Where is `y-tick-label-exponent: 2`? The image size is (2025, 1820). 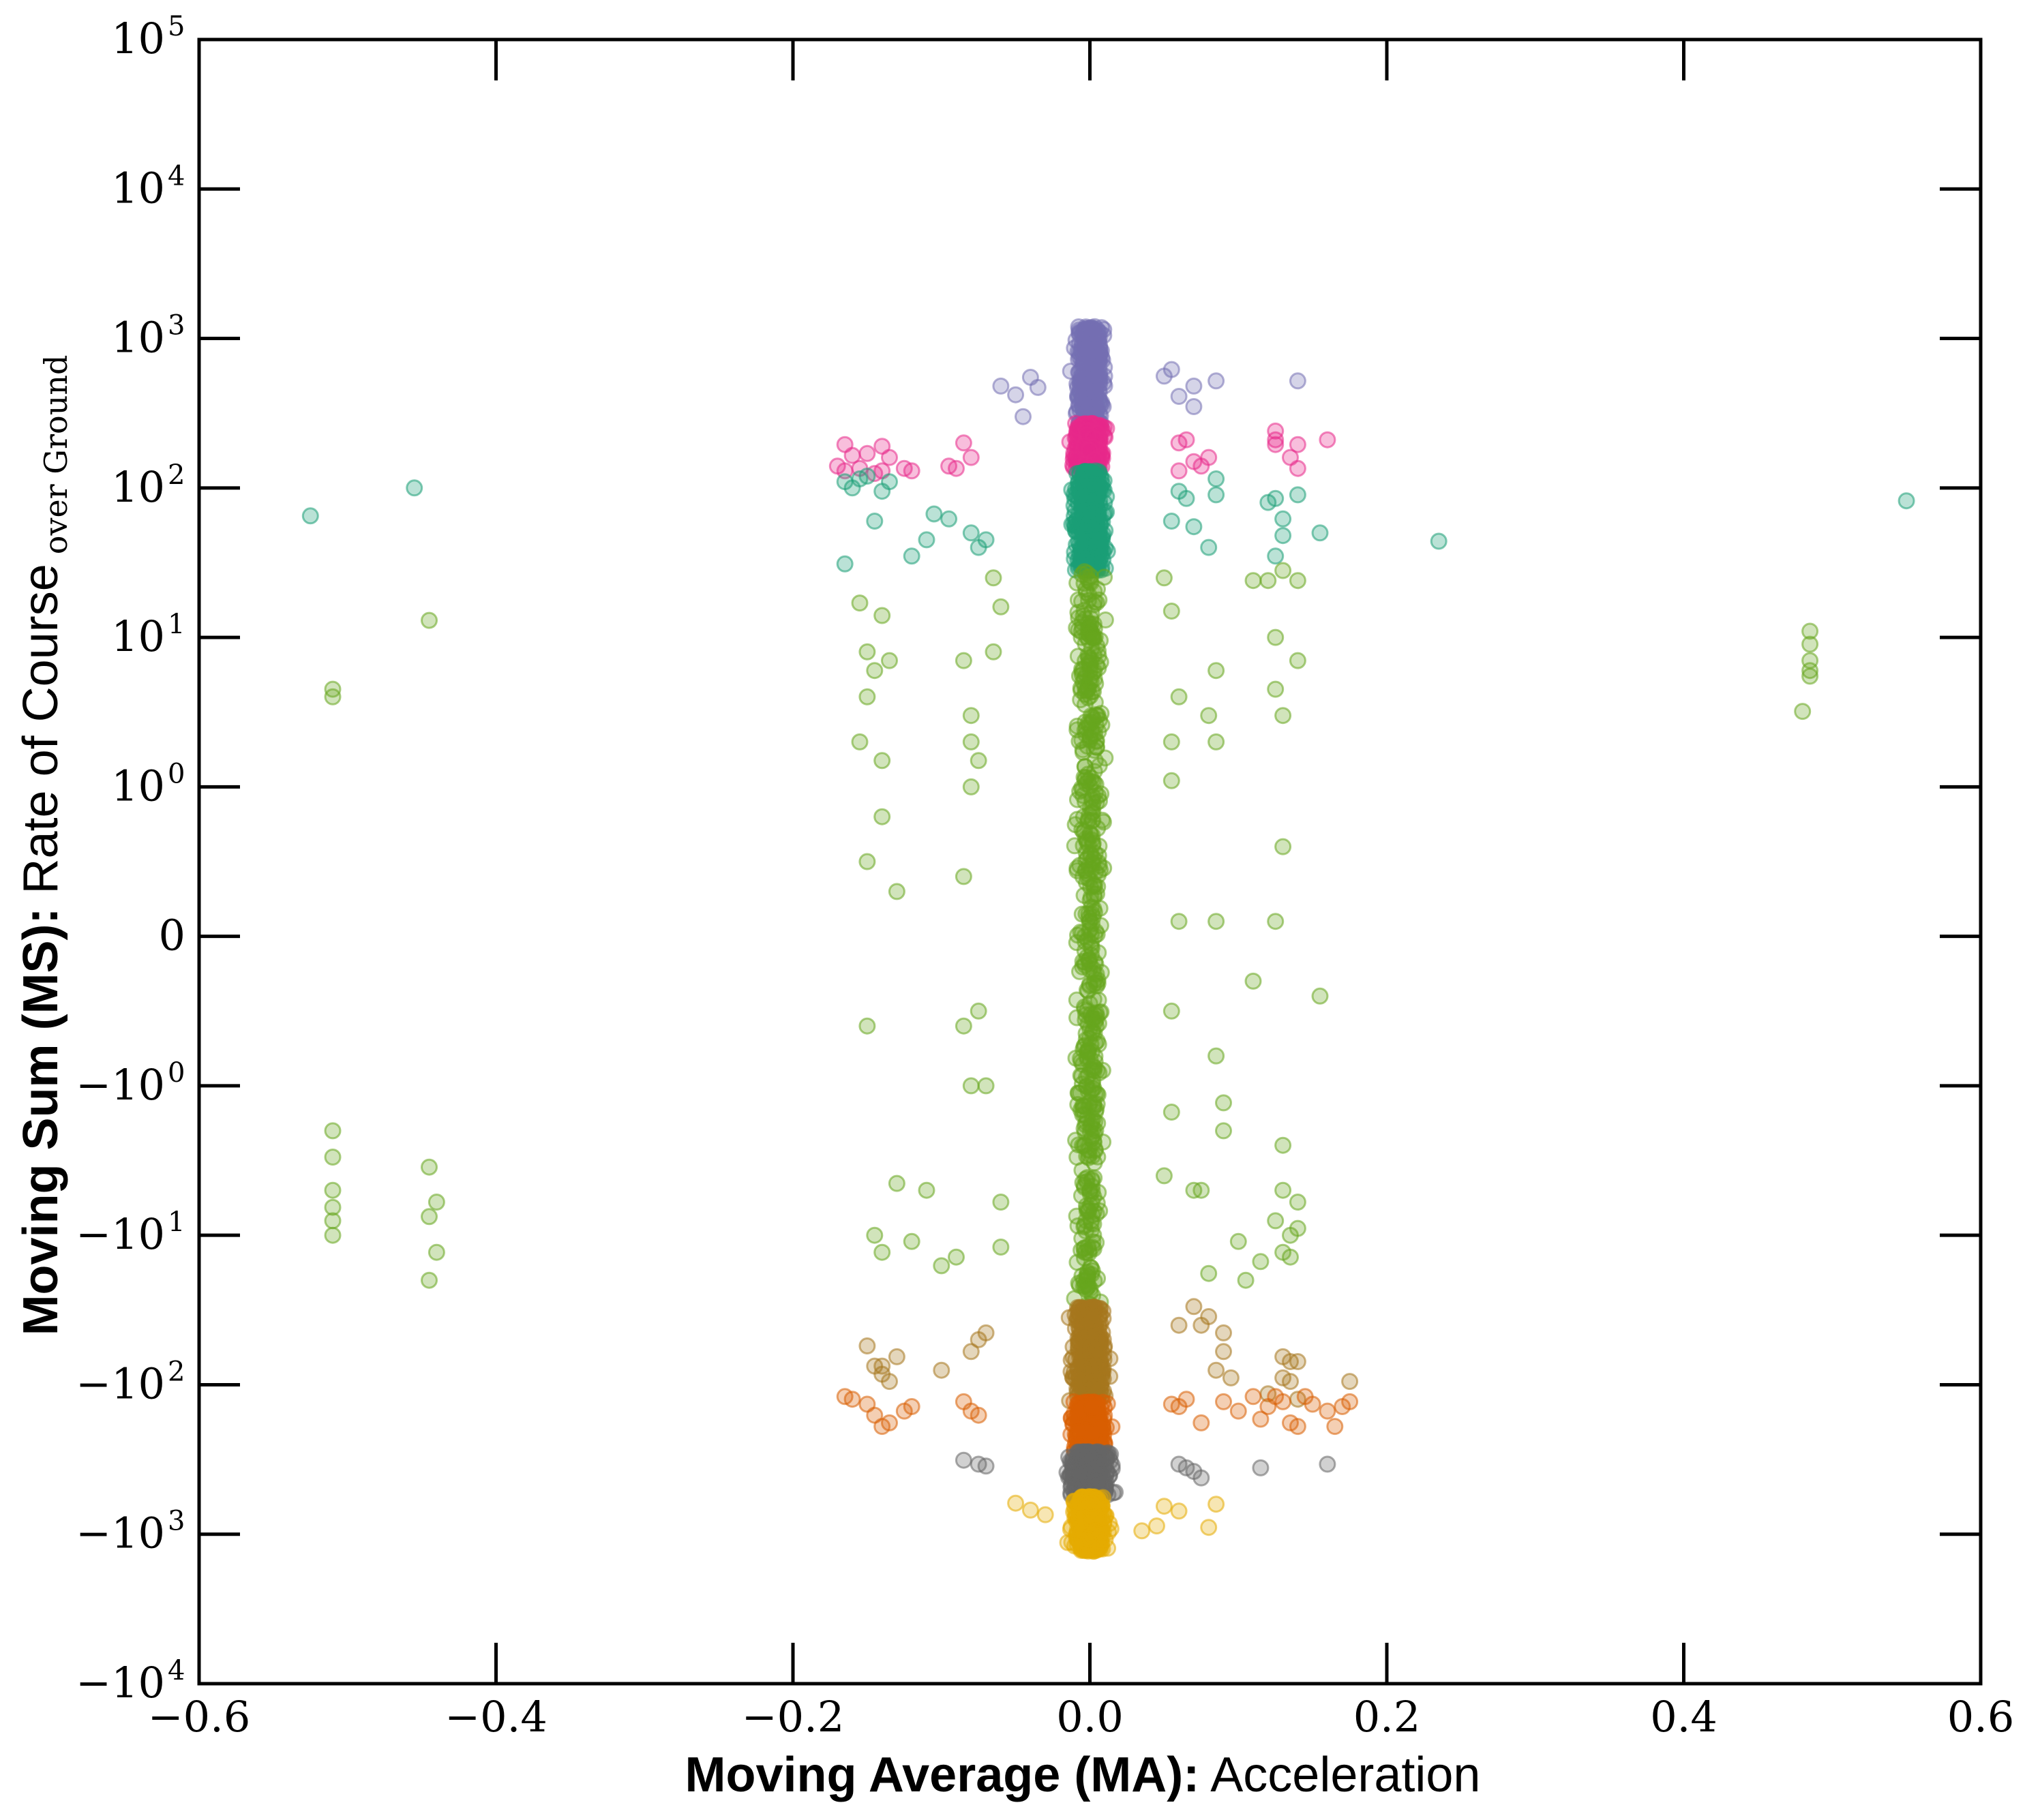 y-tick-label-exponent: 2 is located at coordinates (176, 1371).